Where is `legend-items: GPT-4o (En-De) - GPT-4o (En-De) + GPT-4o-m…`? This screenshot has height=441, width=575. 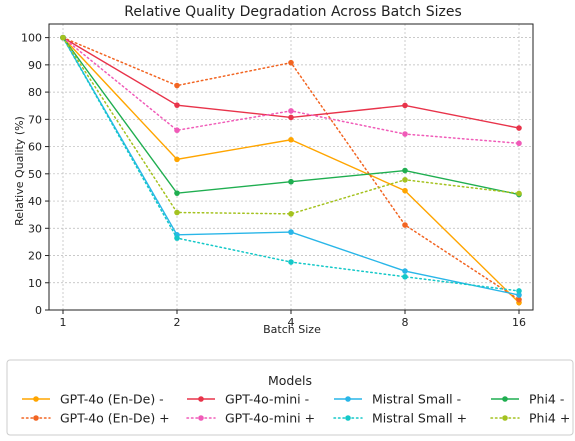
legend-items: GPT-4o (En-De) - GPT-4o (En-De) + GPT-4o-m… is located at coordinates (295, 409).